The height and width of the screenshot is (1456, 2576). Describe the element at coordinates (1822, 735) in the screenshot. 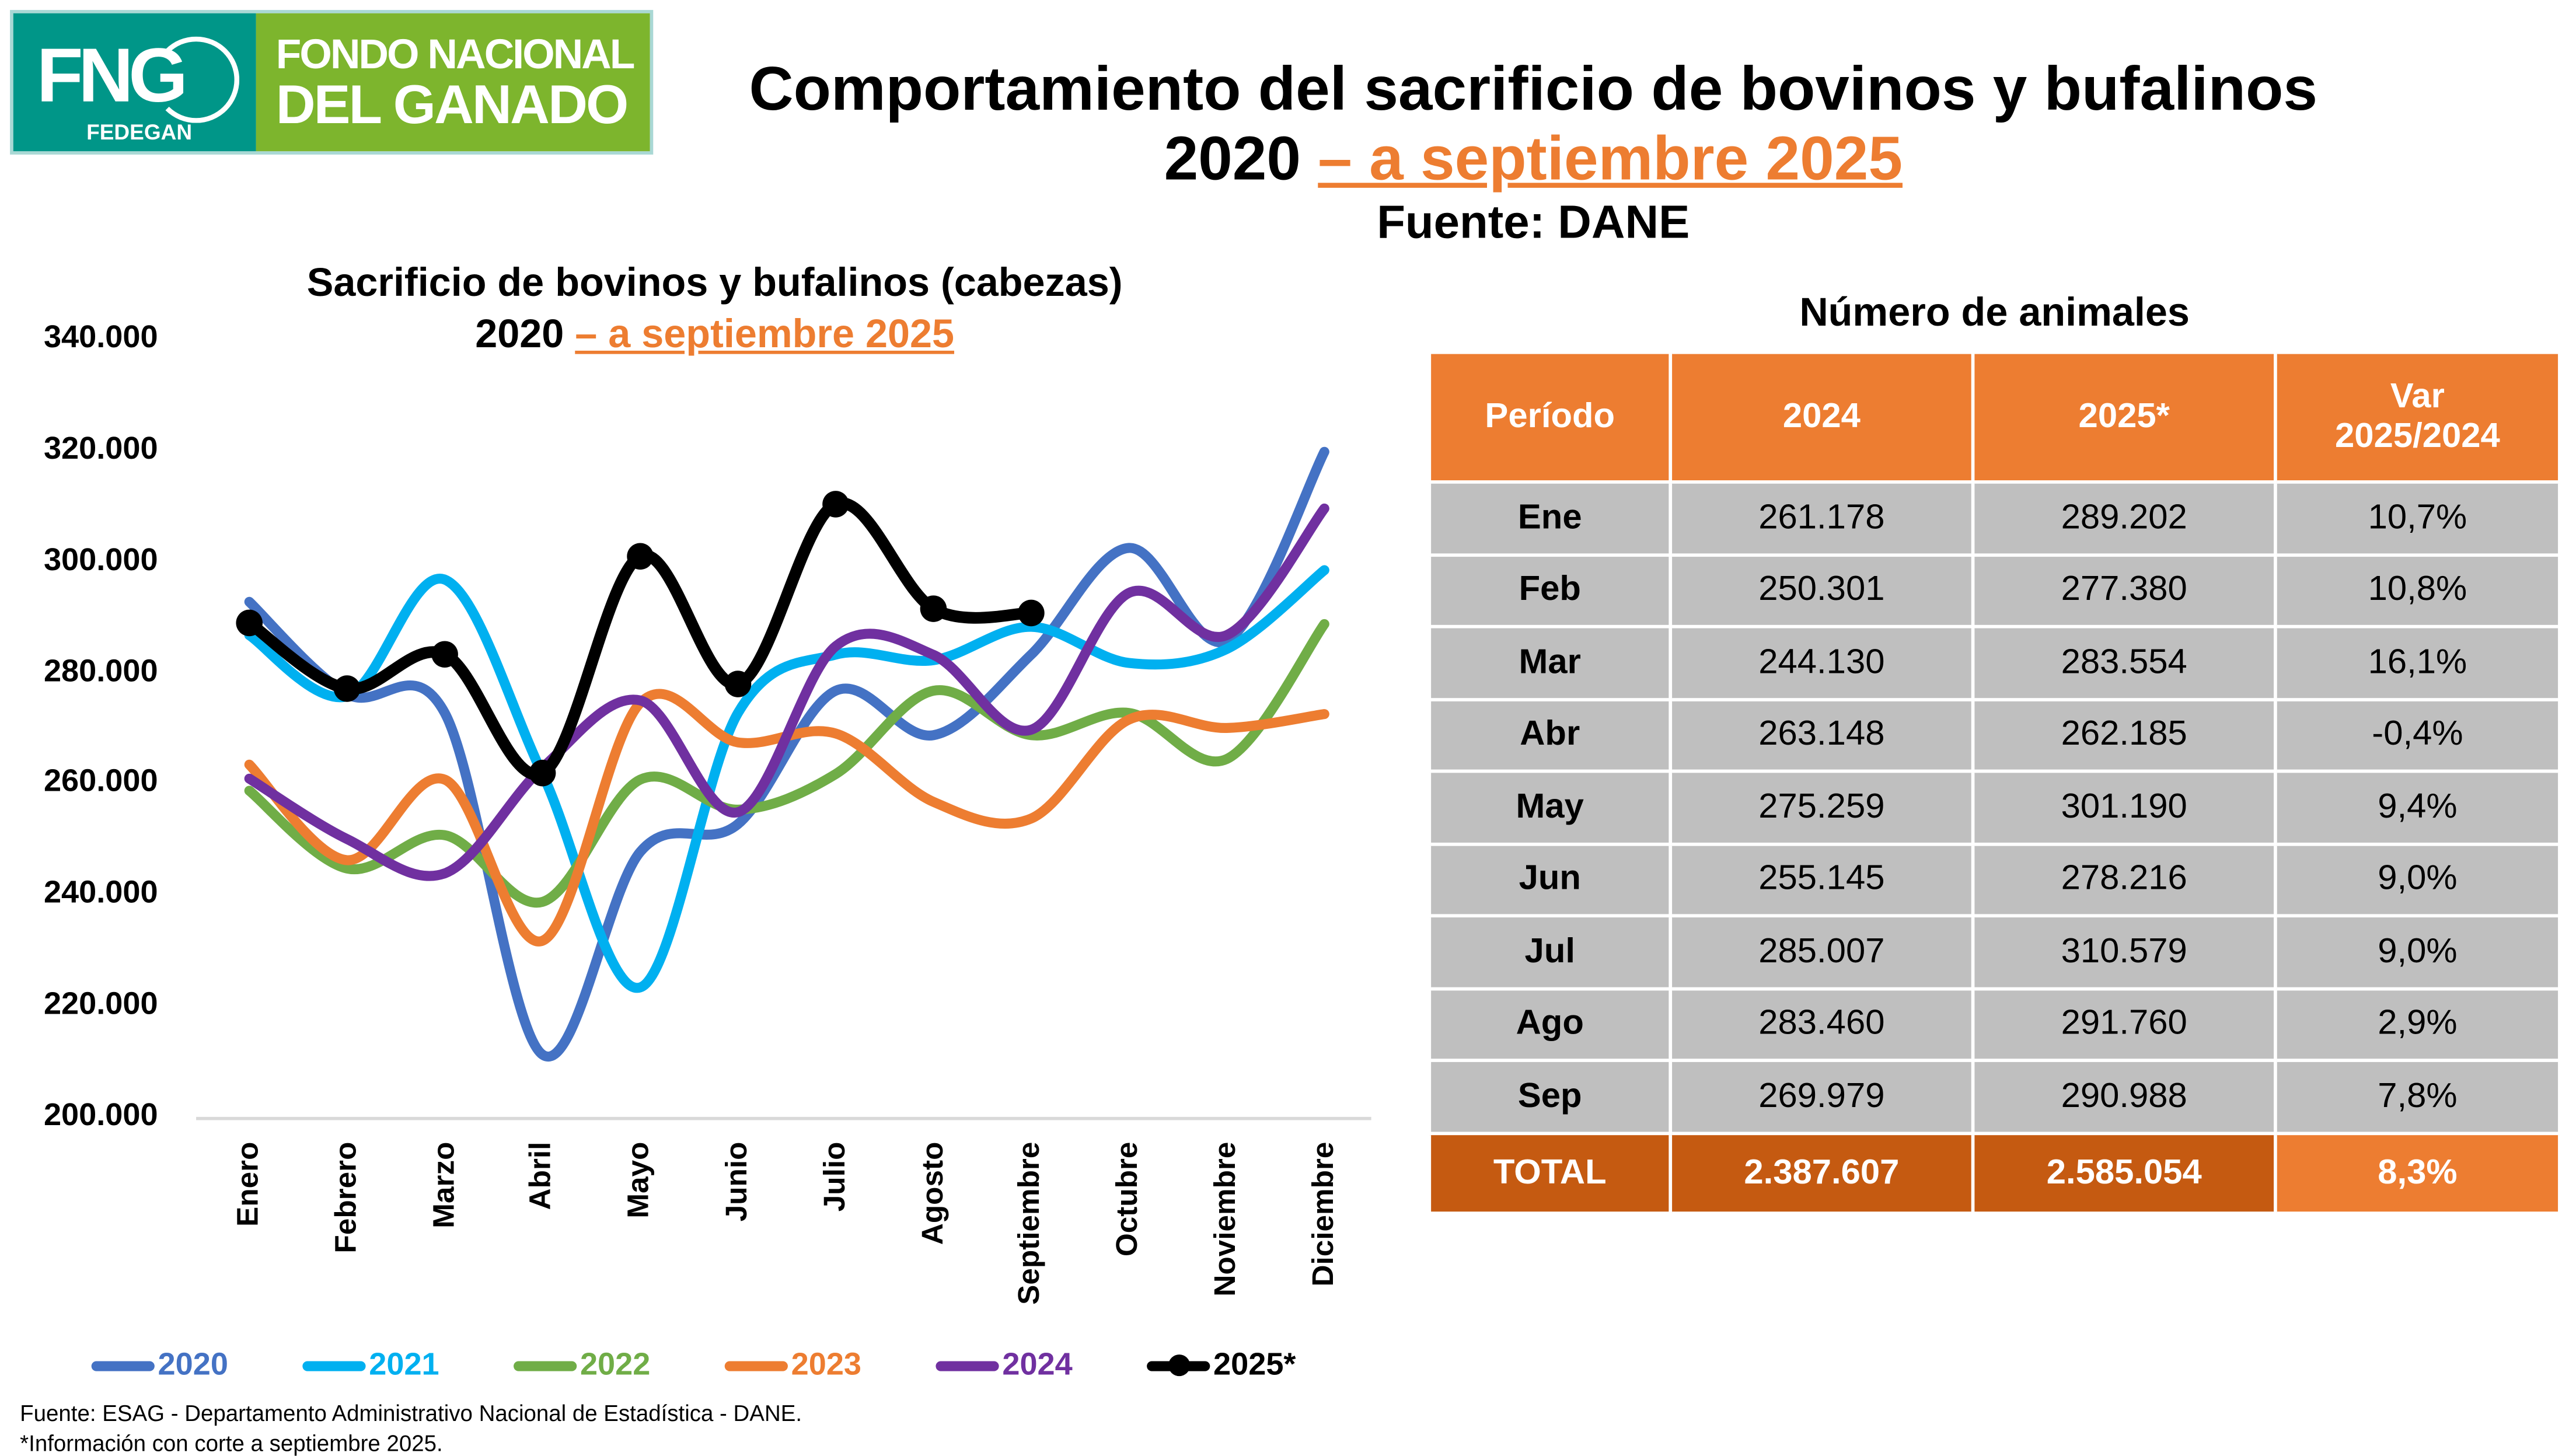

I see `cell-2024: 263.148` at that location.